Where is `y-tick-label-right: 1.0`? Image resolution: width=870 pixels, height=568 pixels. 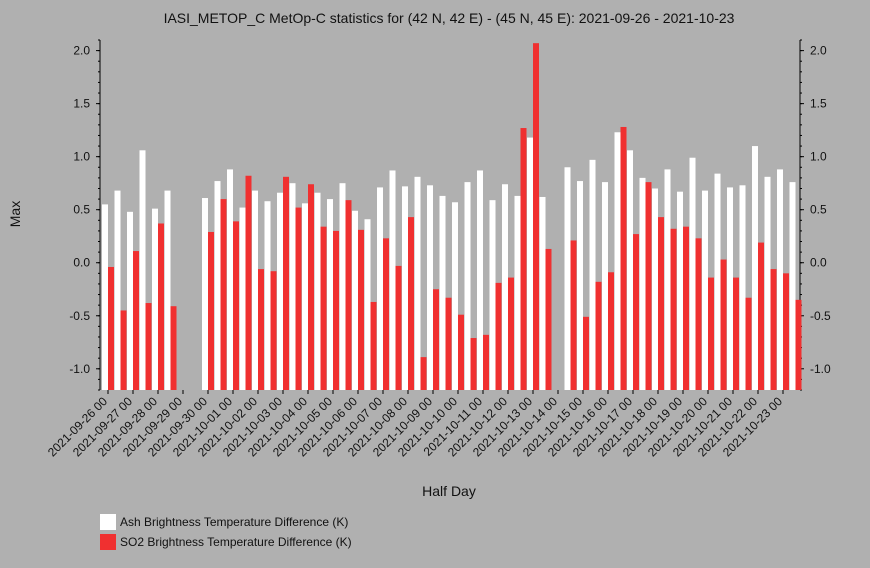 y-tick-label-right: 1.0 is located at coordinates (818, 157).